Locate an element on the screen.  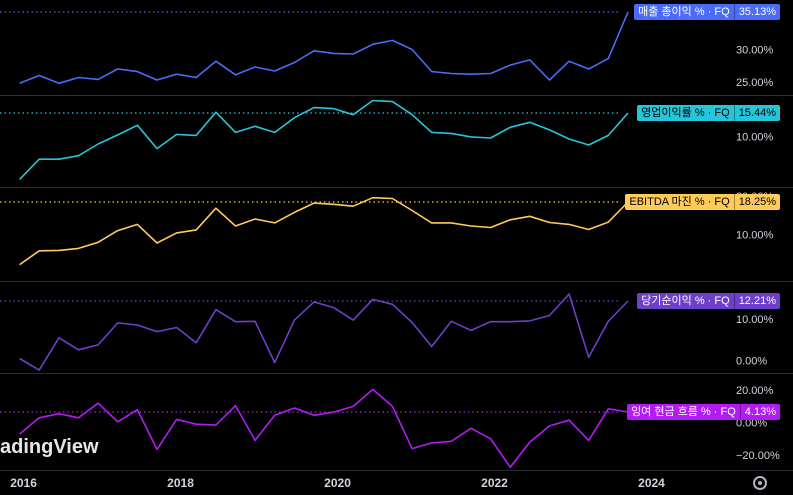
series-legend-badge: 영업이익률 % · FQ 15.44% is located at coordinates (708, 113).